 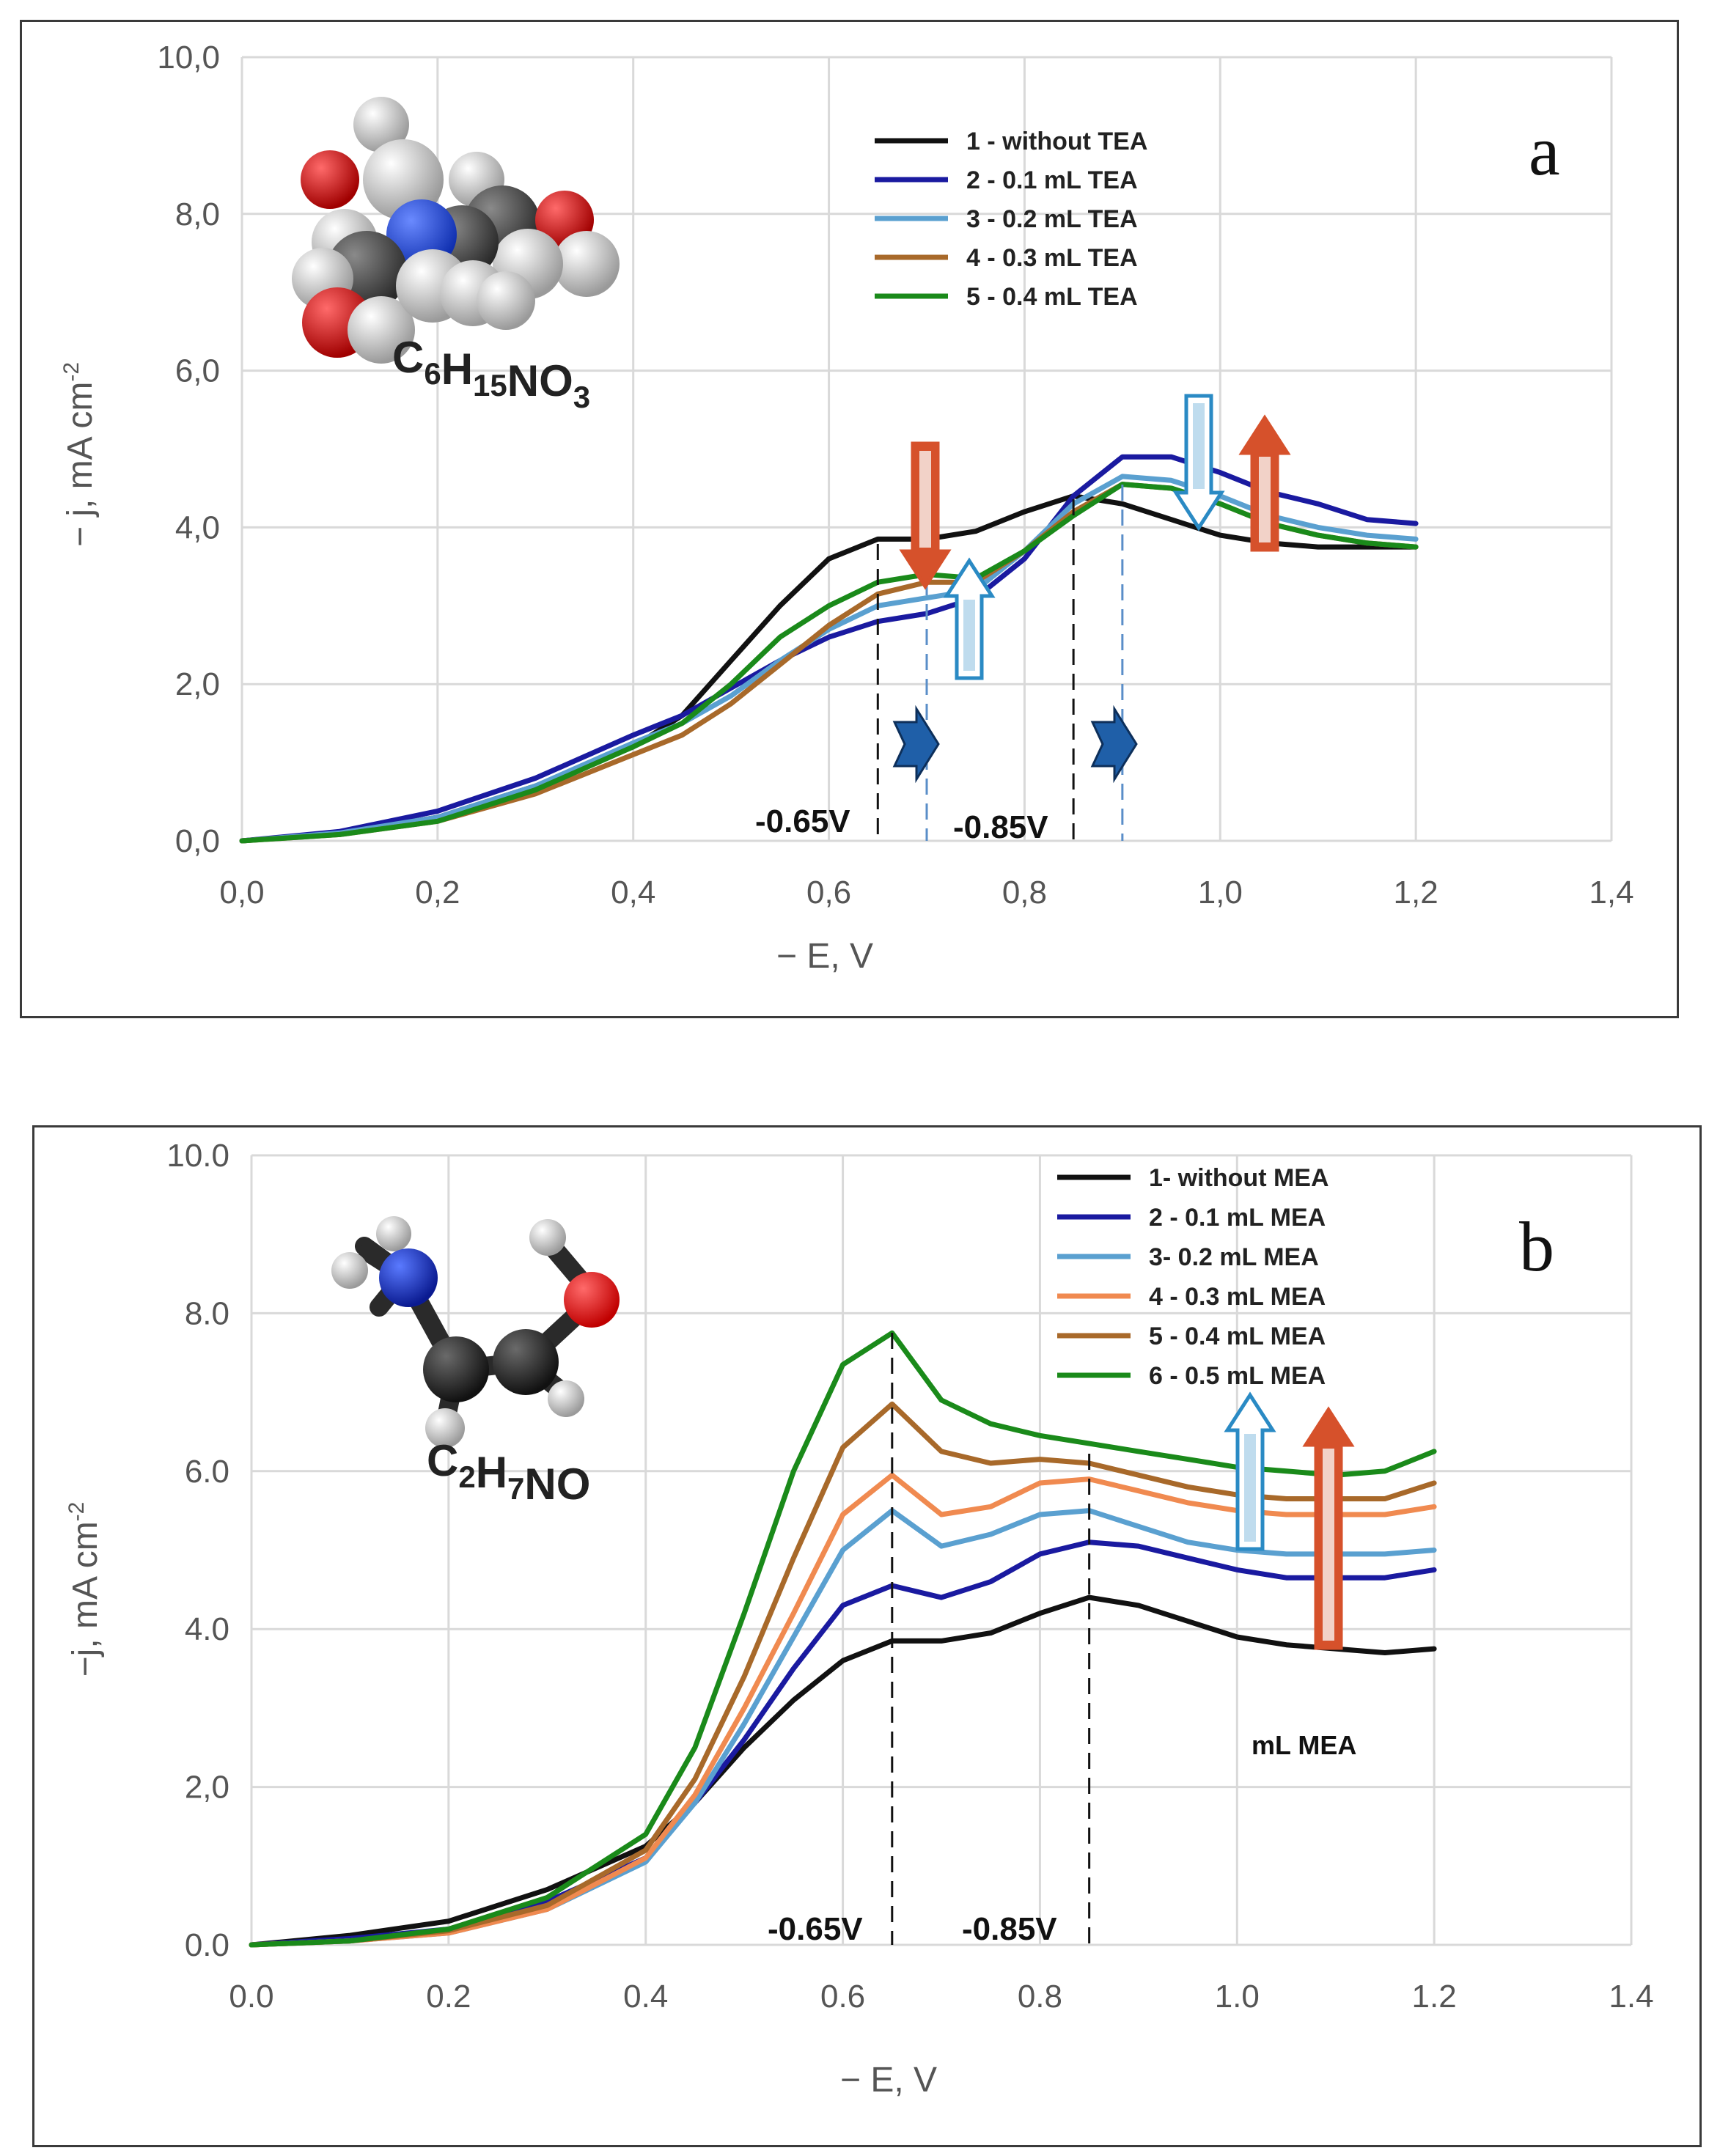 I want to click on y-axis-title-b: −j, mA cm-2, so click(x=85, y=1589).